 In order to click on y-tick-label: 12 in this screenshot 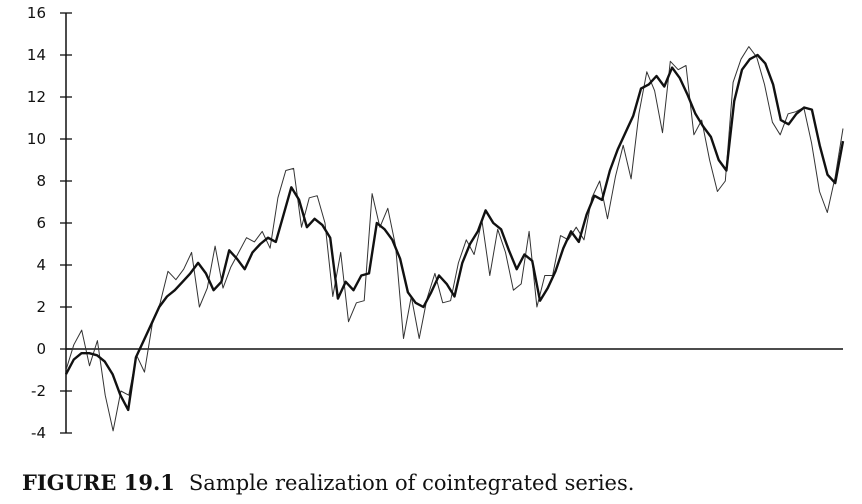, I will do `click(36, 97)`.